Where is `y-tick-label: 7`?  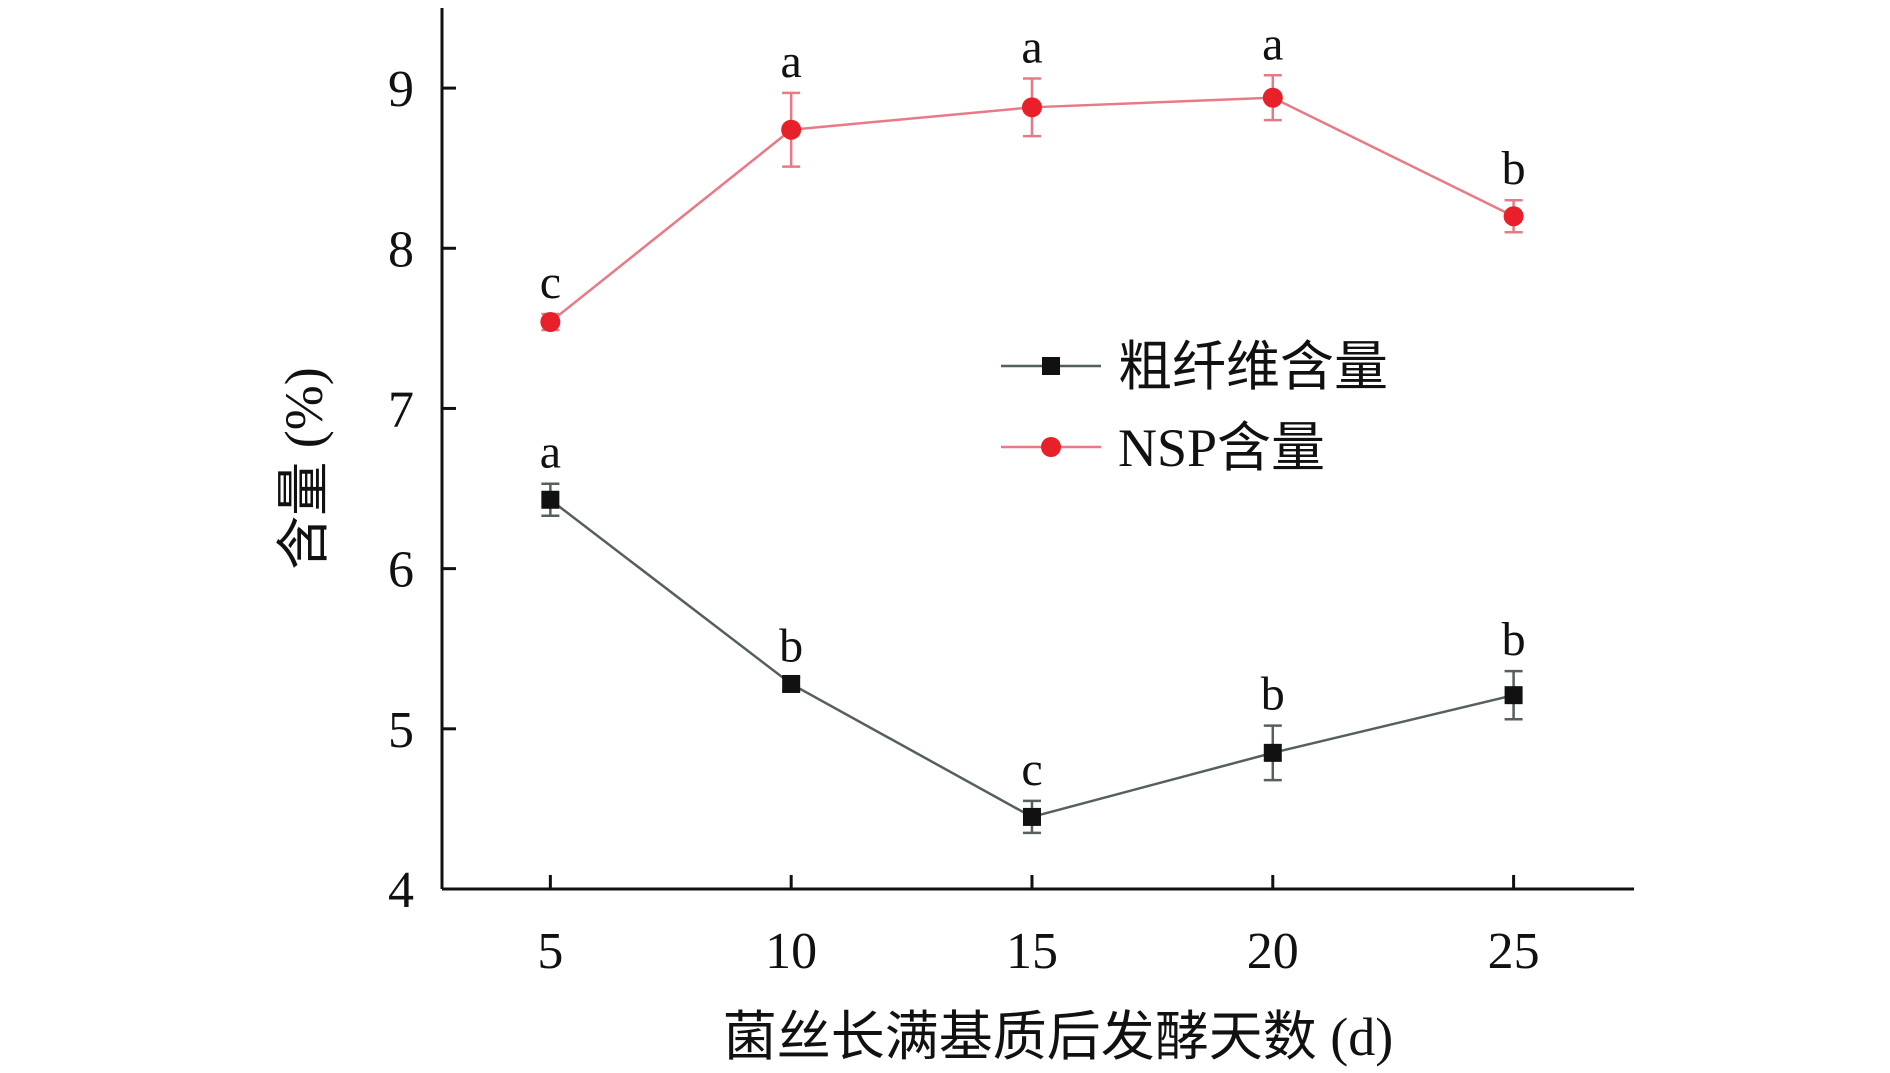 y-tick-label: 7 is located at coordinates (401, 409).